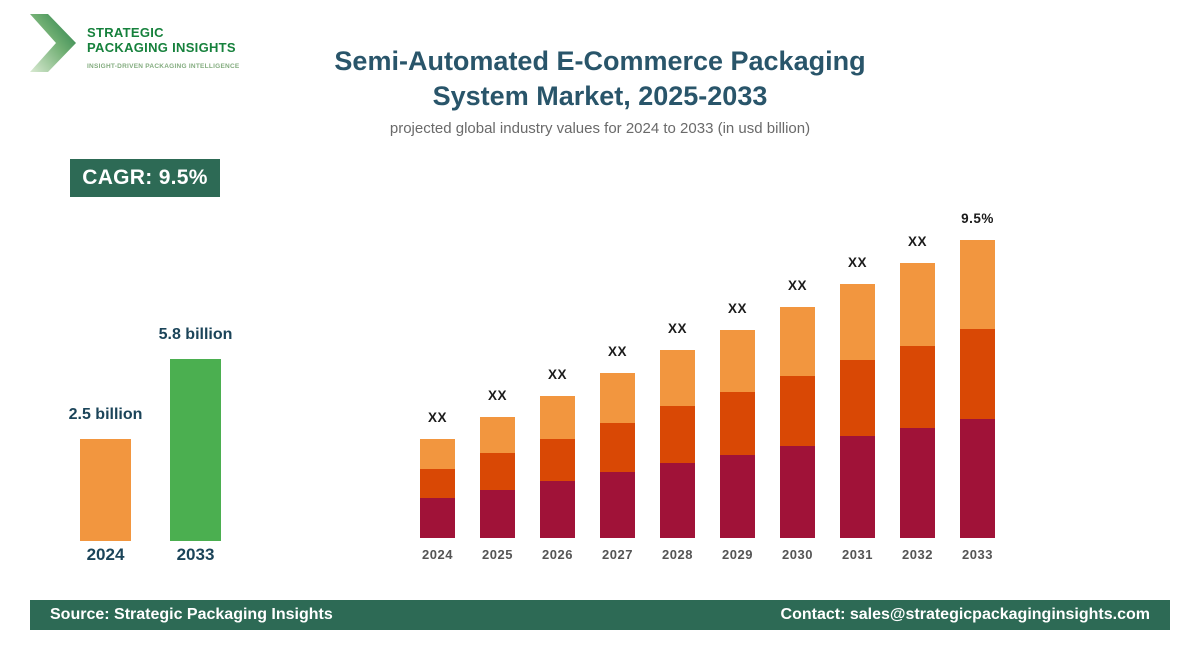 Image resolution: width=1200 pixels, height=650 pixels. What do you see at coordinates (977, 219) in the screenshot?
I see `bar-top-label: 9.5%` at bounding box center [977, 219].